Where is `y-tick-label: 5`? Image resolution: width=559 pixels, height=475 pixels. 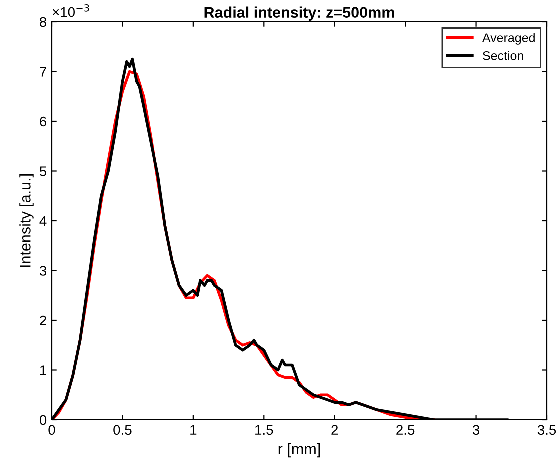 y-tick-label: 5 is located at coordinates (43, 171).